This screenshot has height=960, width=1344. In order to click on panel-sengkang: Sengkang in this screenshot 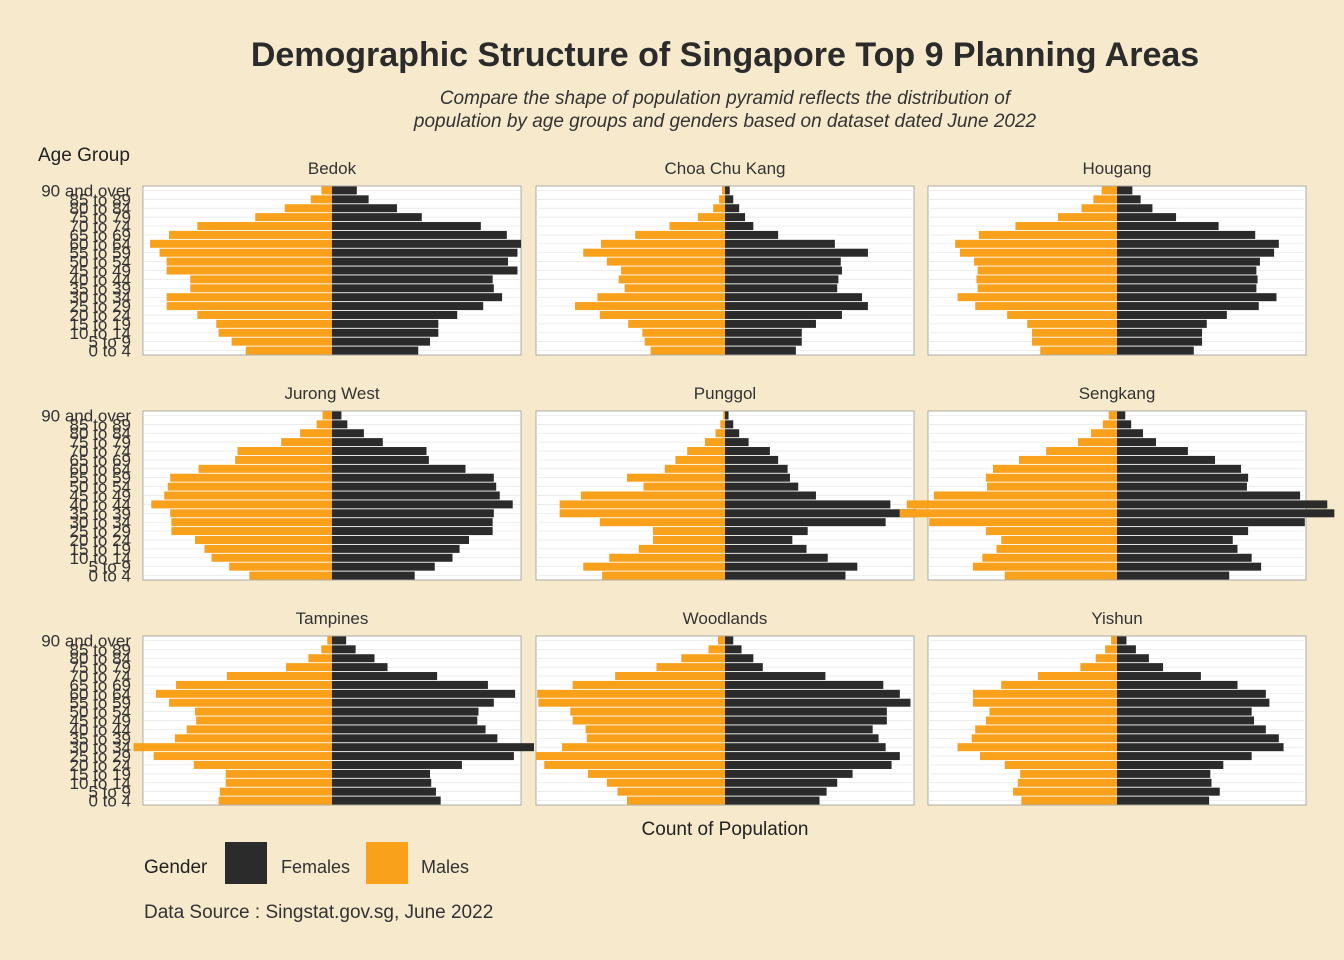, I will do `click(1117, 482)`.